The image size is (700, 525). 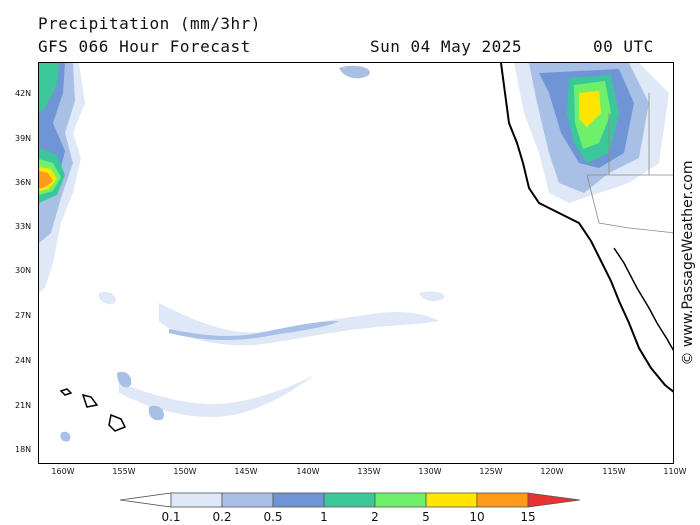 What do you see at coordinates (185, 471) in the screenshot?
I see `lon-label: 150W` at bounding box center [185, 471].